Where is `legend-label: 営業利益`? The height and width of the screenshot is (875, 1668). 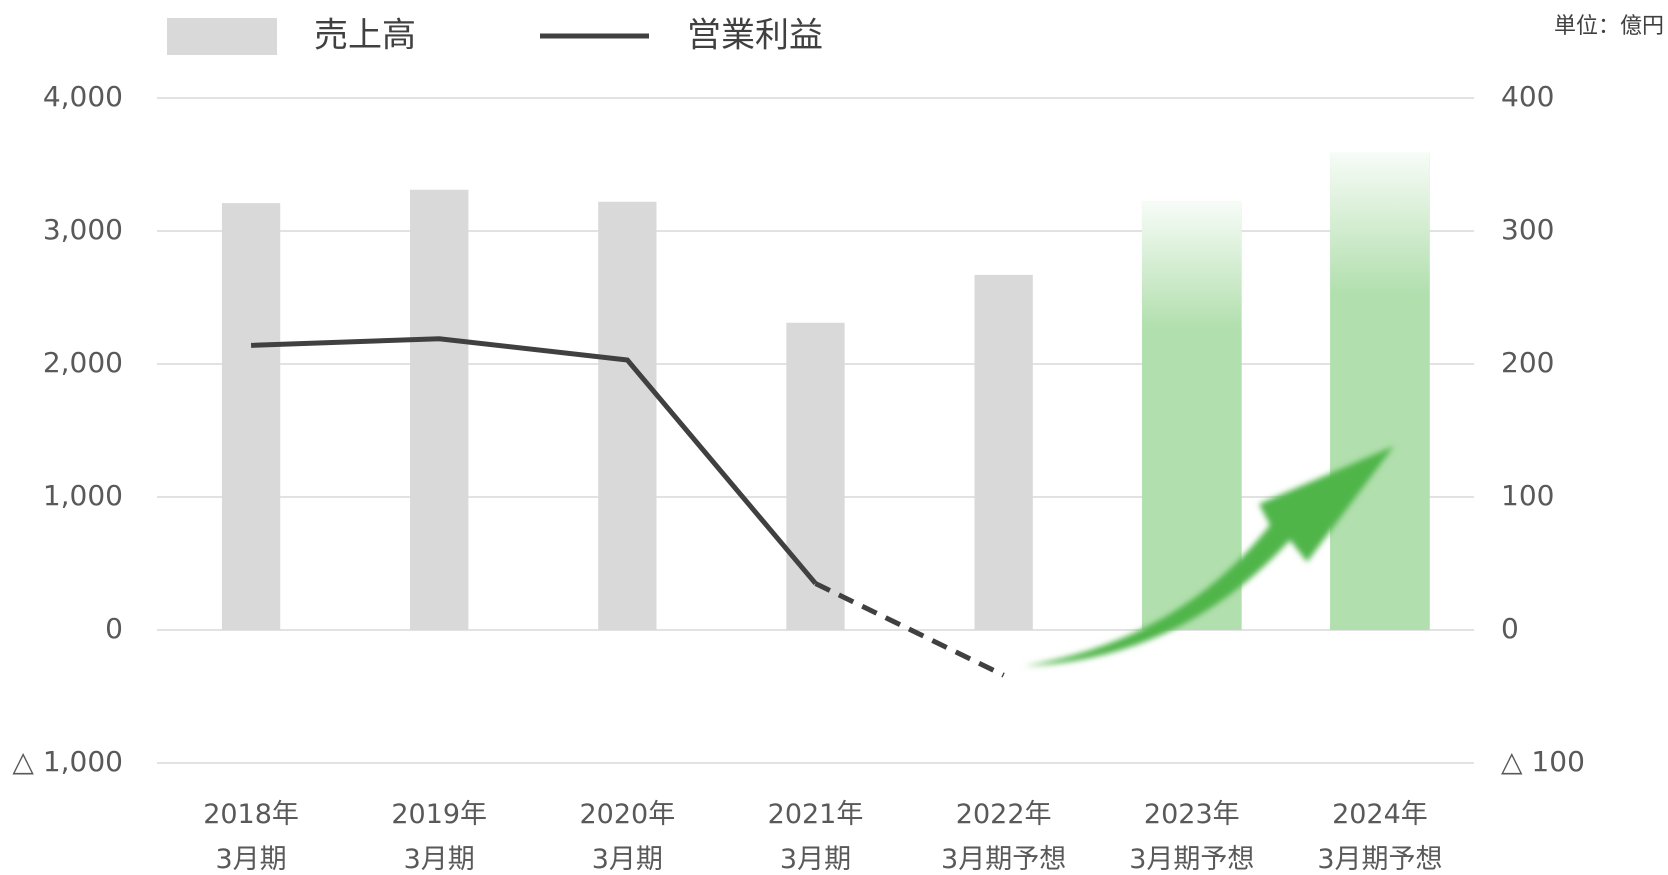 legend-label: 営業利益 is located at coordinates (755, 36).